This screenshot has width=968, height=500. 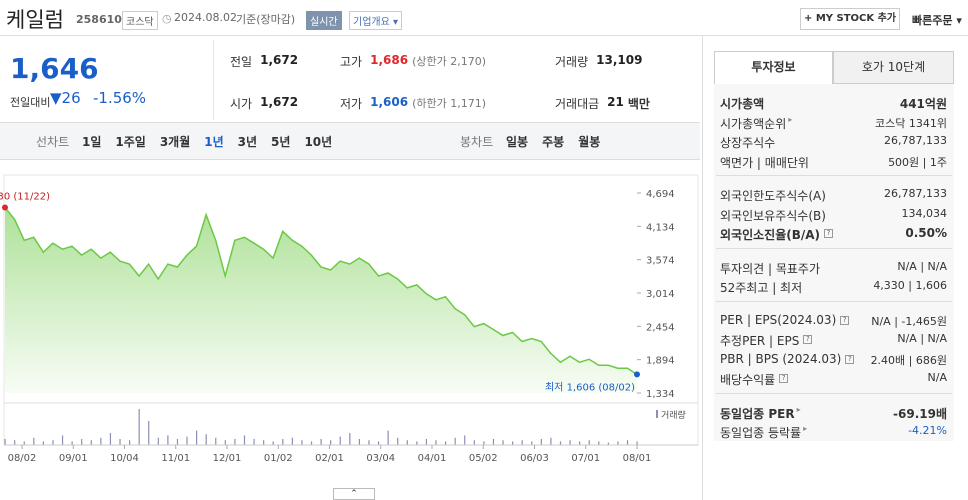 What do you see at coordinates (279, 102) in the screenshot?
I see `stat-value: 1,672` at bounding box center [279, 102].